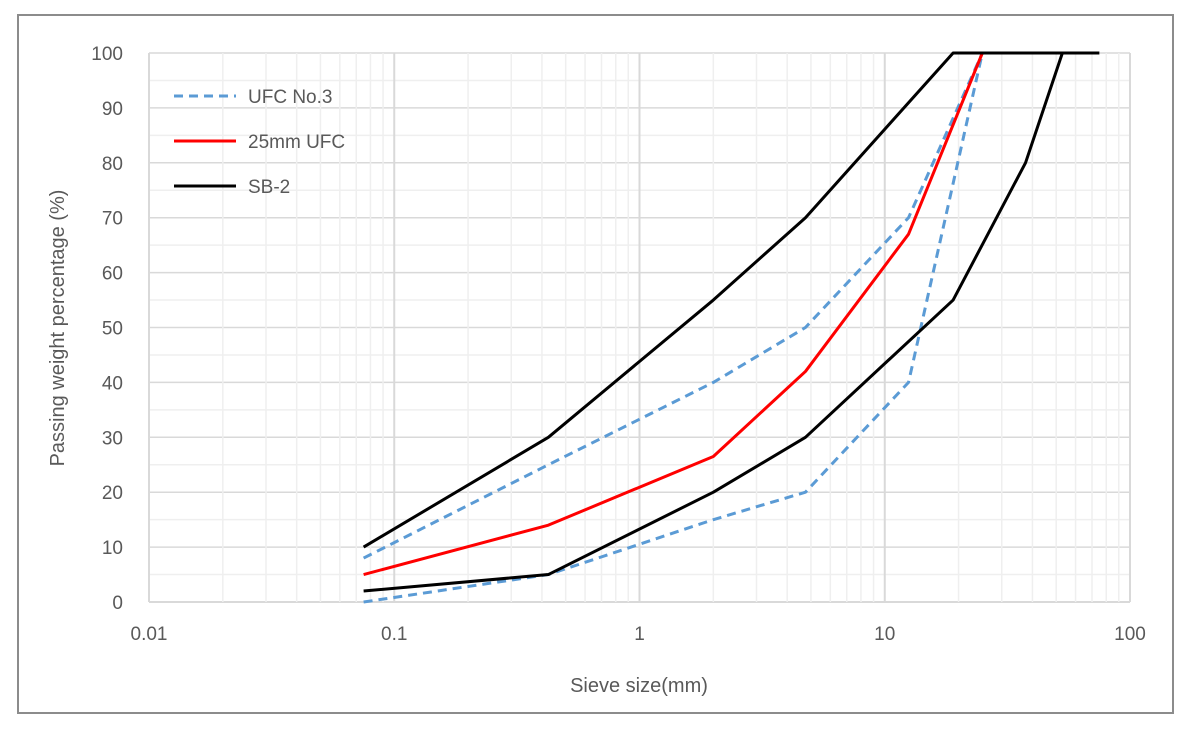 This screenshot has width=1195, height=739. What do you see at coordinates (639, 634) in the screenshot?
I see `x-tick-label: 1` at bounding box center [639, 634].